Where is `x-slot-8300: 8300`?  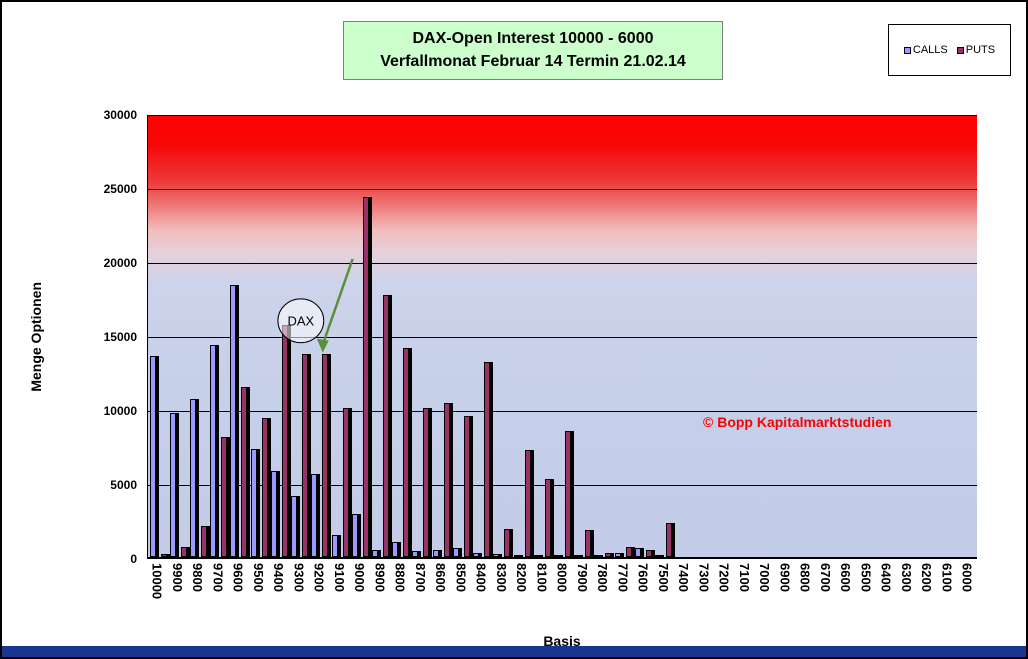
x-slot-8300: 8300 is located at coordinates (501, 597).